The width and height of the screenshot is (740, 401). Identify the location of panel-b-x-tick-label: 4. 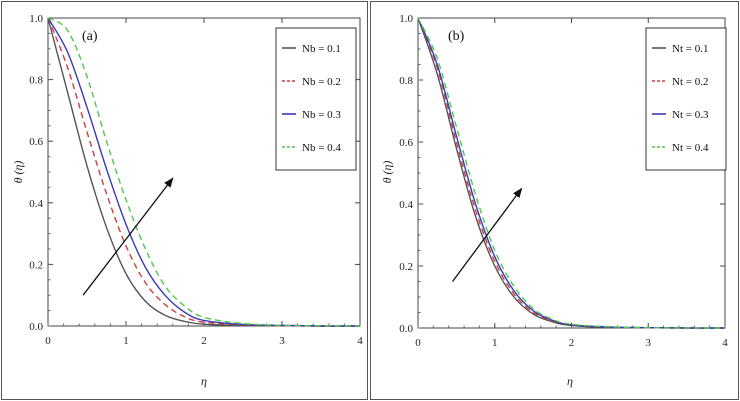
(725, 343).